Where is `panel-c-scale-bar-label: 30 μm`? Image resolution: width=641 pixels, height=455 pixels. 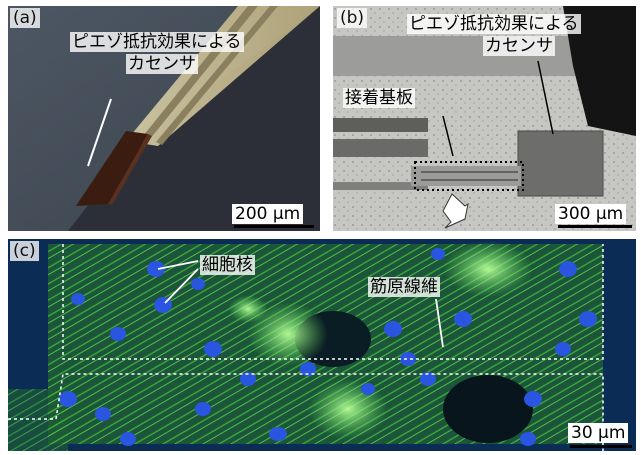
panel-c-scale-bar-label: 30 μm is located at coordinates (598, 433).